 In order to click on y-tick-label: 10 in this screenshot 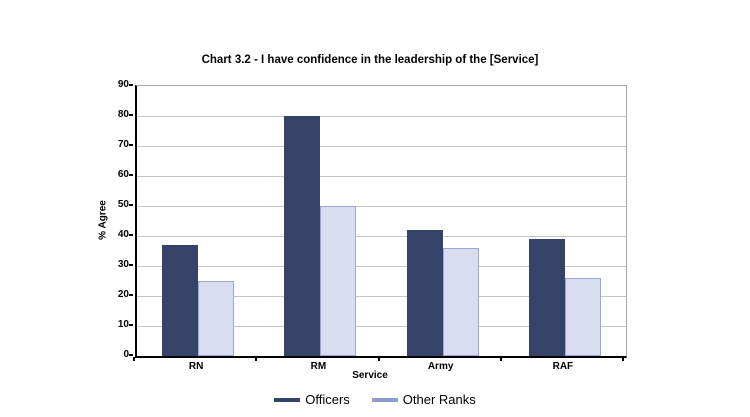, I will do `click(123, 324)`.